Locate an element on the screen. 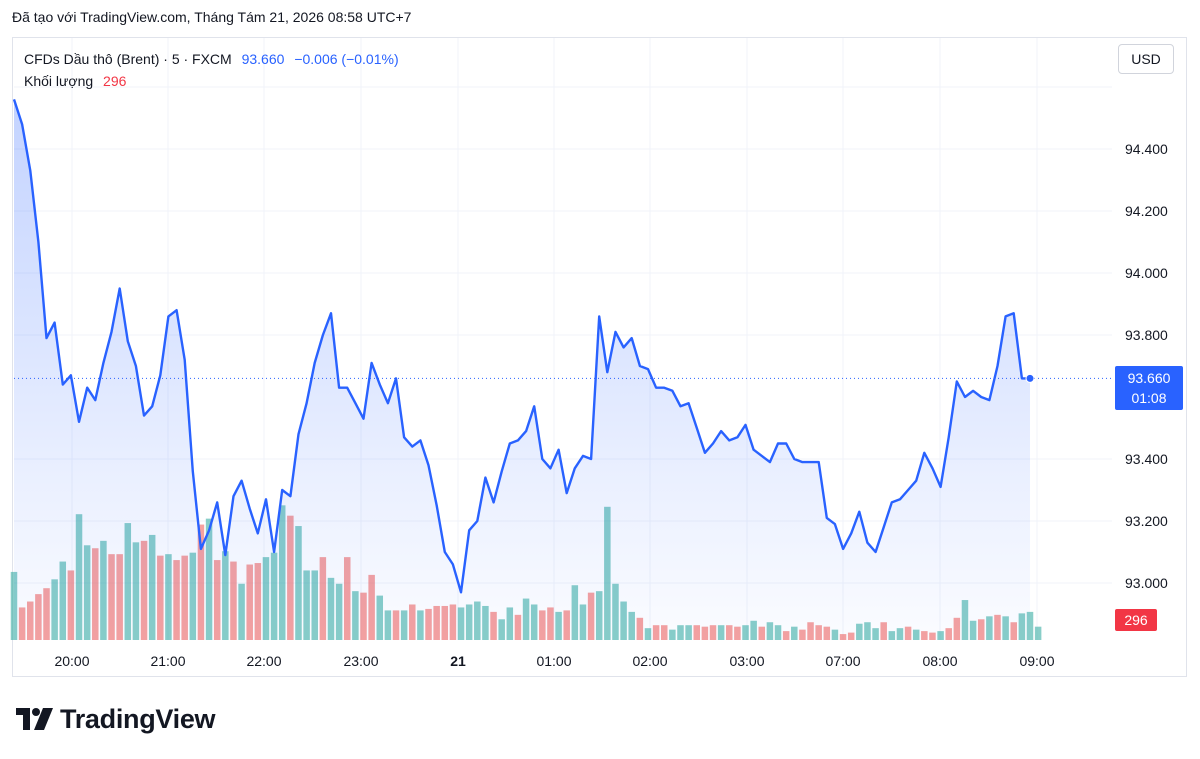 The height and width of the screenshot is (759, 1200). x-tick-label: 02:00 is located at coordinates (649, 661).